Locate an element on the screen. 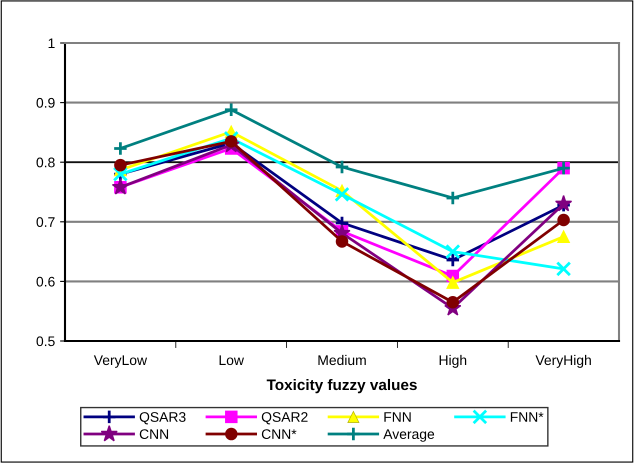 Image resolution: width=634 pixels, height=463 pixels. y-tick-label: 0.8 is located at coordinates (45, 163).